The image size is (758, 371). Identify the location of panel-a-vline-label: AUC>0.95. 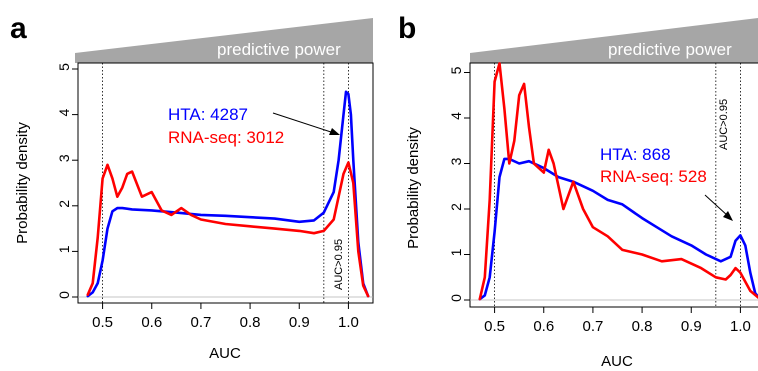
(339, 264).